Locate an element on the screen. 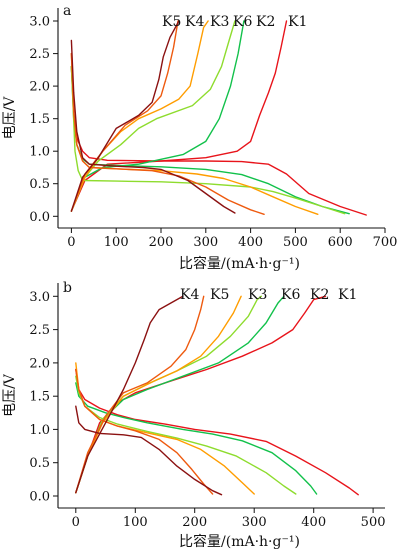 This screenshot has width=400, height=553. discharge-curve-k2 is located at coordinates (196, 438).